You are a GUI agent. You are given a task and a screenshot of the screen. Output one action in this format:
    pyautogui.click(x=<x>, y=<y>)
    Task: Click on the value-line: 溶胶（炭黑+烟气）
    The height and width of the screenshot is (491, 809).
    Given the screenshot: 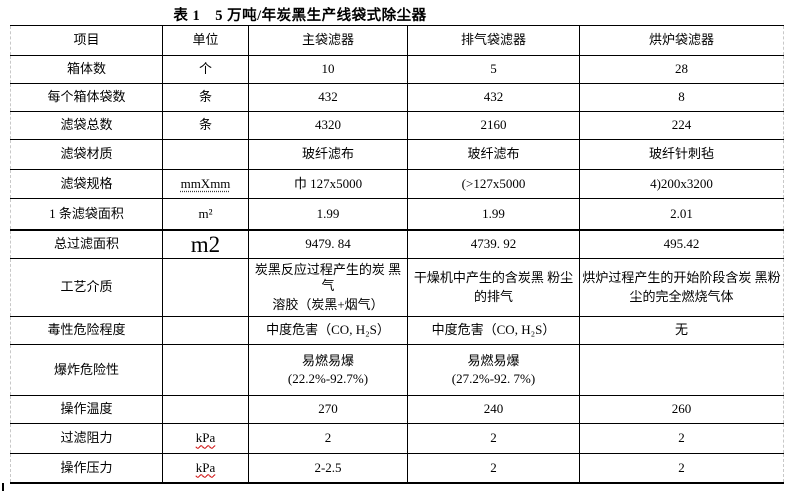 What is the action you would take?
    pyautogui.click(x=328, y=304)
    